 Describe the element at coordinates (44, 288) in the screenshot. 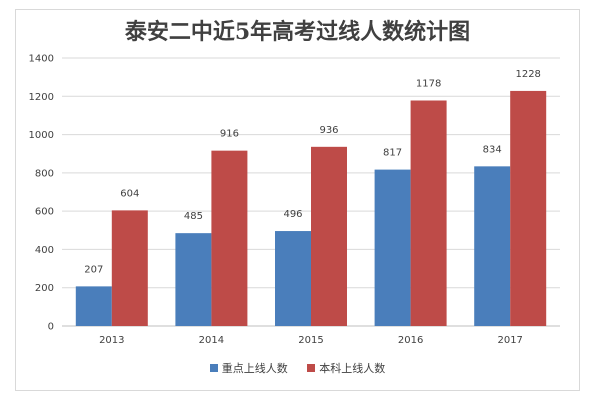

I see `y-tick-label: 200` at that location.